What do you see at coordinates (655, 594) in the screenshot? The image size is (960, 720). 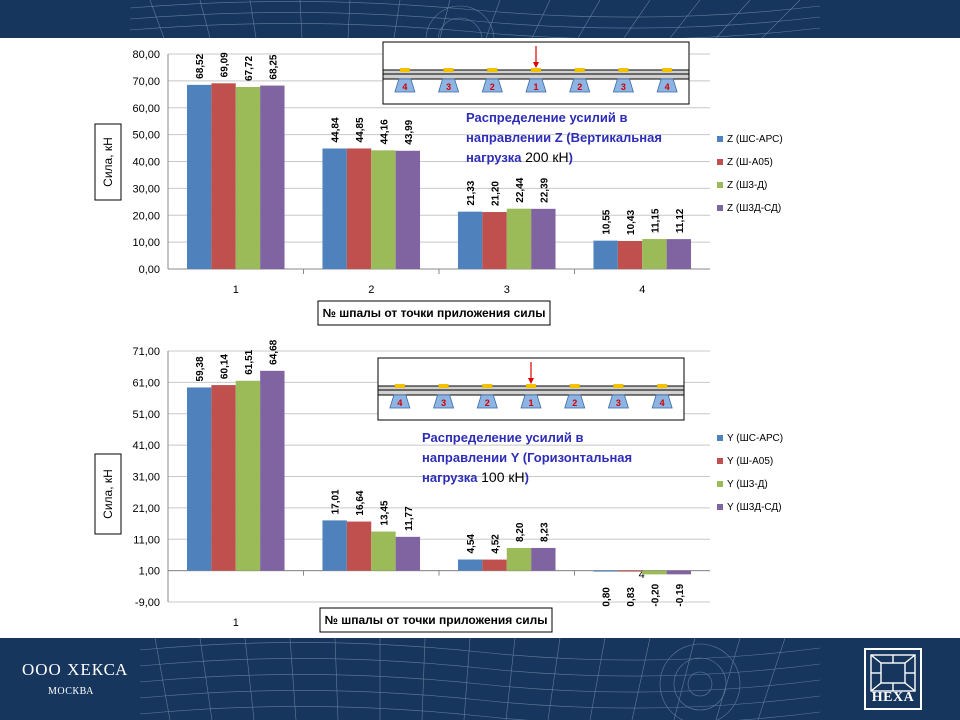 I see `data-label: -0,20` at bounding box center [655, 594].